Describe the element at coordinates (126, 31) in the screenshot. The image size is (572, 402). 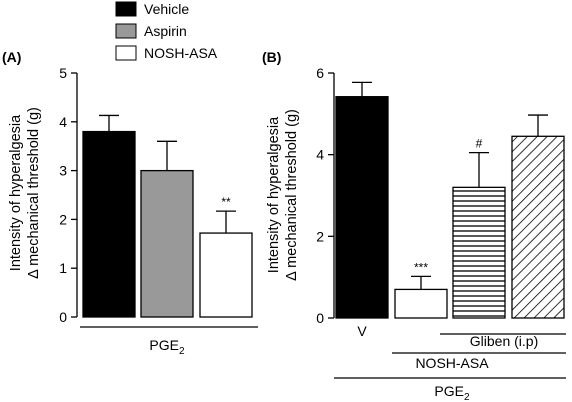
I see `legend-swatch-aspirin` at that location.